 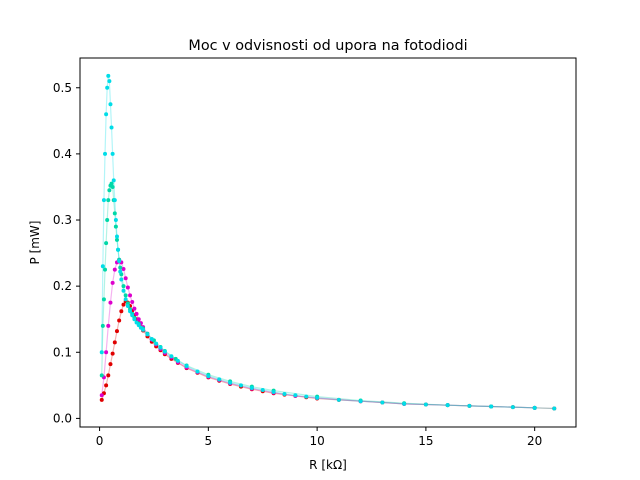 I want to click on x-axis-ticks: 0 5 10 15 20, so click(x=319, y=437).